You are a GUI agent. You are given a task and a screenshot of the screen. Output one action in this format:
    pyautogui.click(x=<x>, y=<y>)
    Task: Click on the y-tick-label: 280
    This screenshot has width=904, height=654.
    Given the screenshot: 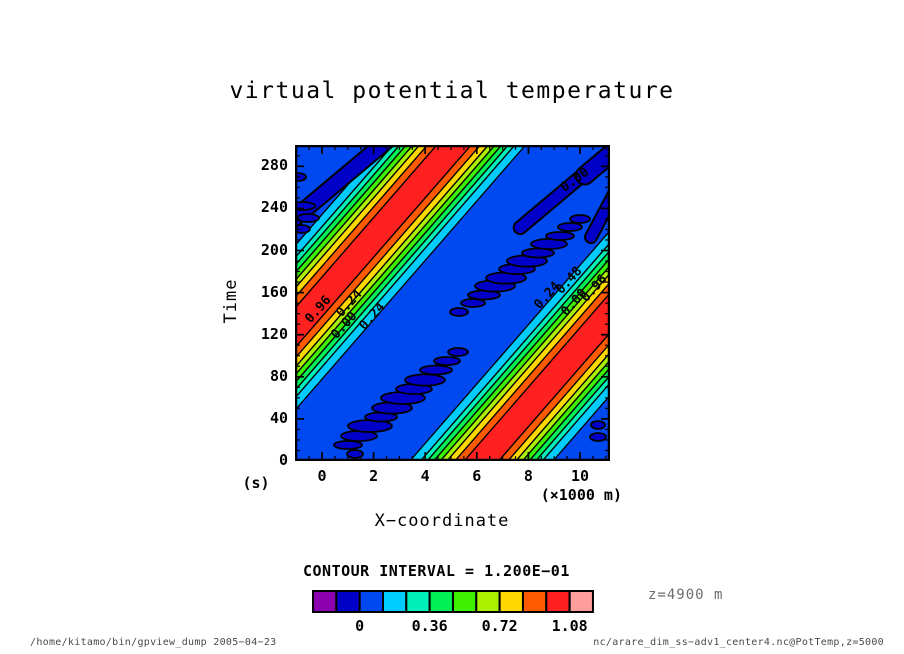 What is the action you would take?
    pyautogui.click(x=274, y=165)
    